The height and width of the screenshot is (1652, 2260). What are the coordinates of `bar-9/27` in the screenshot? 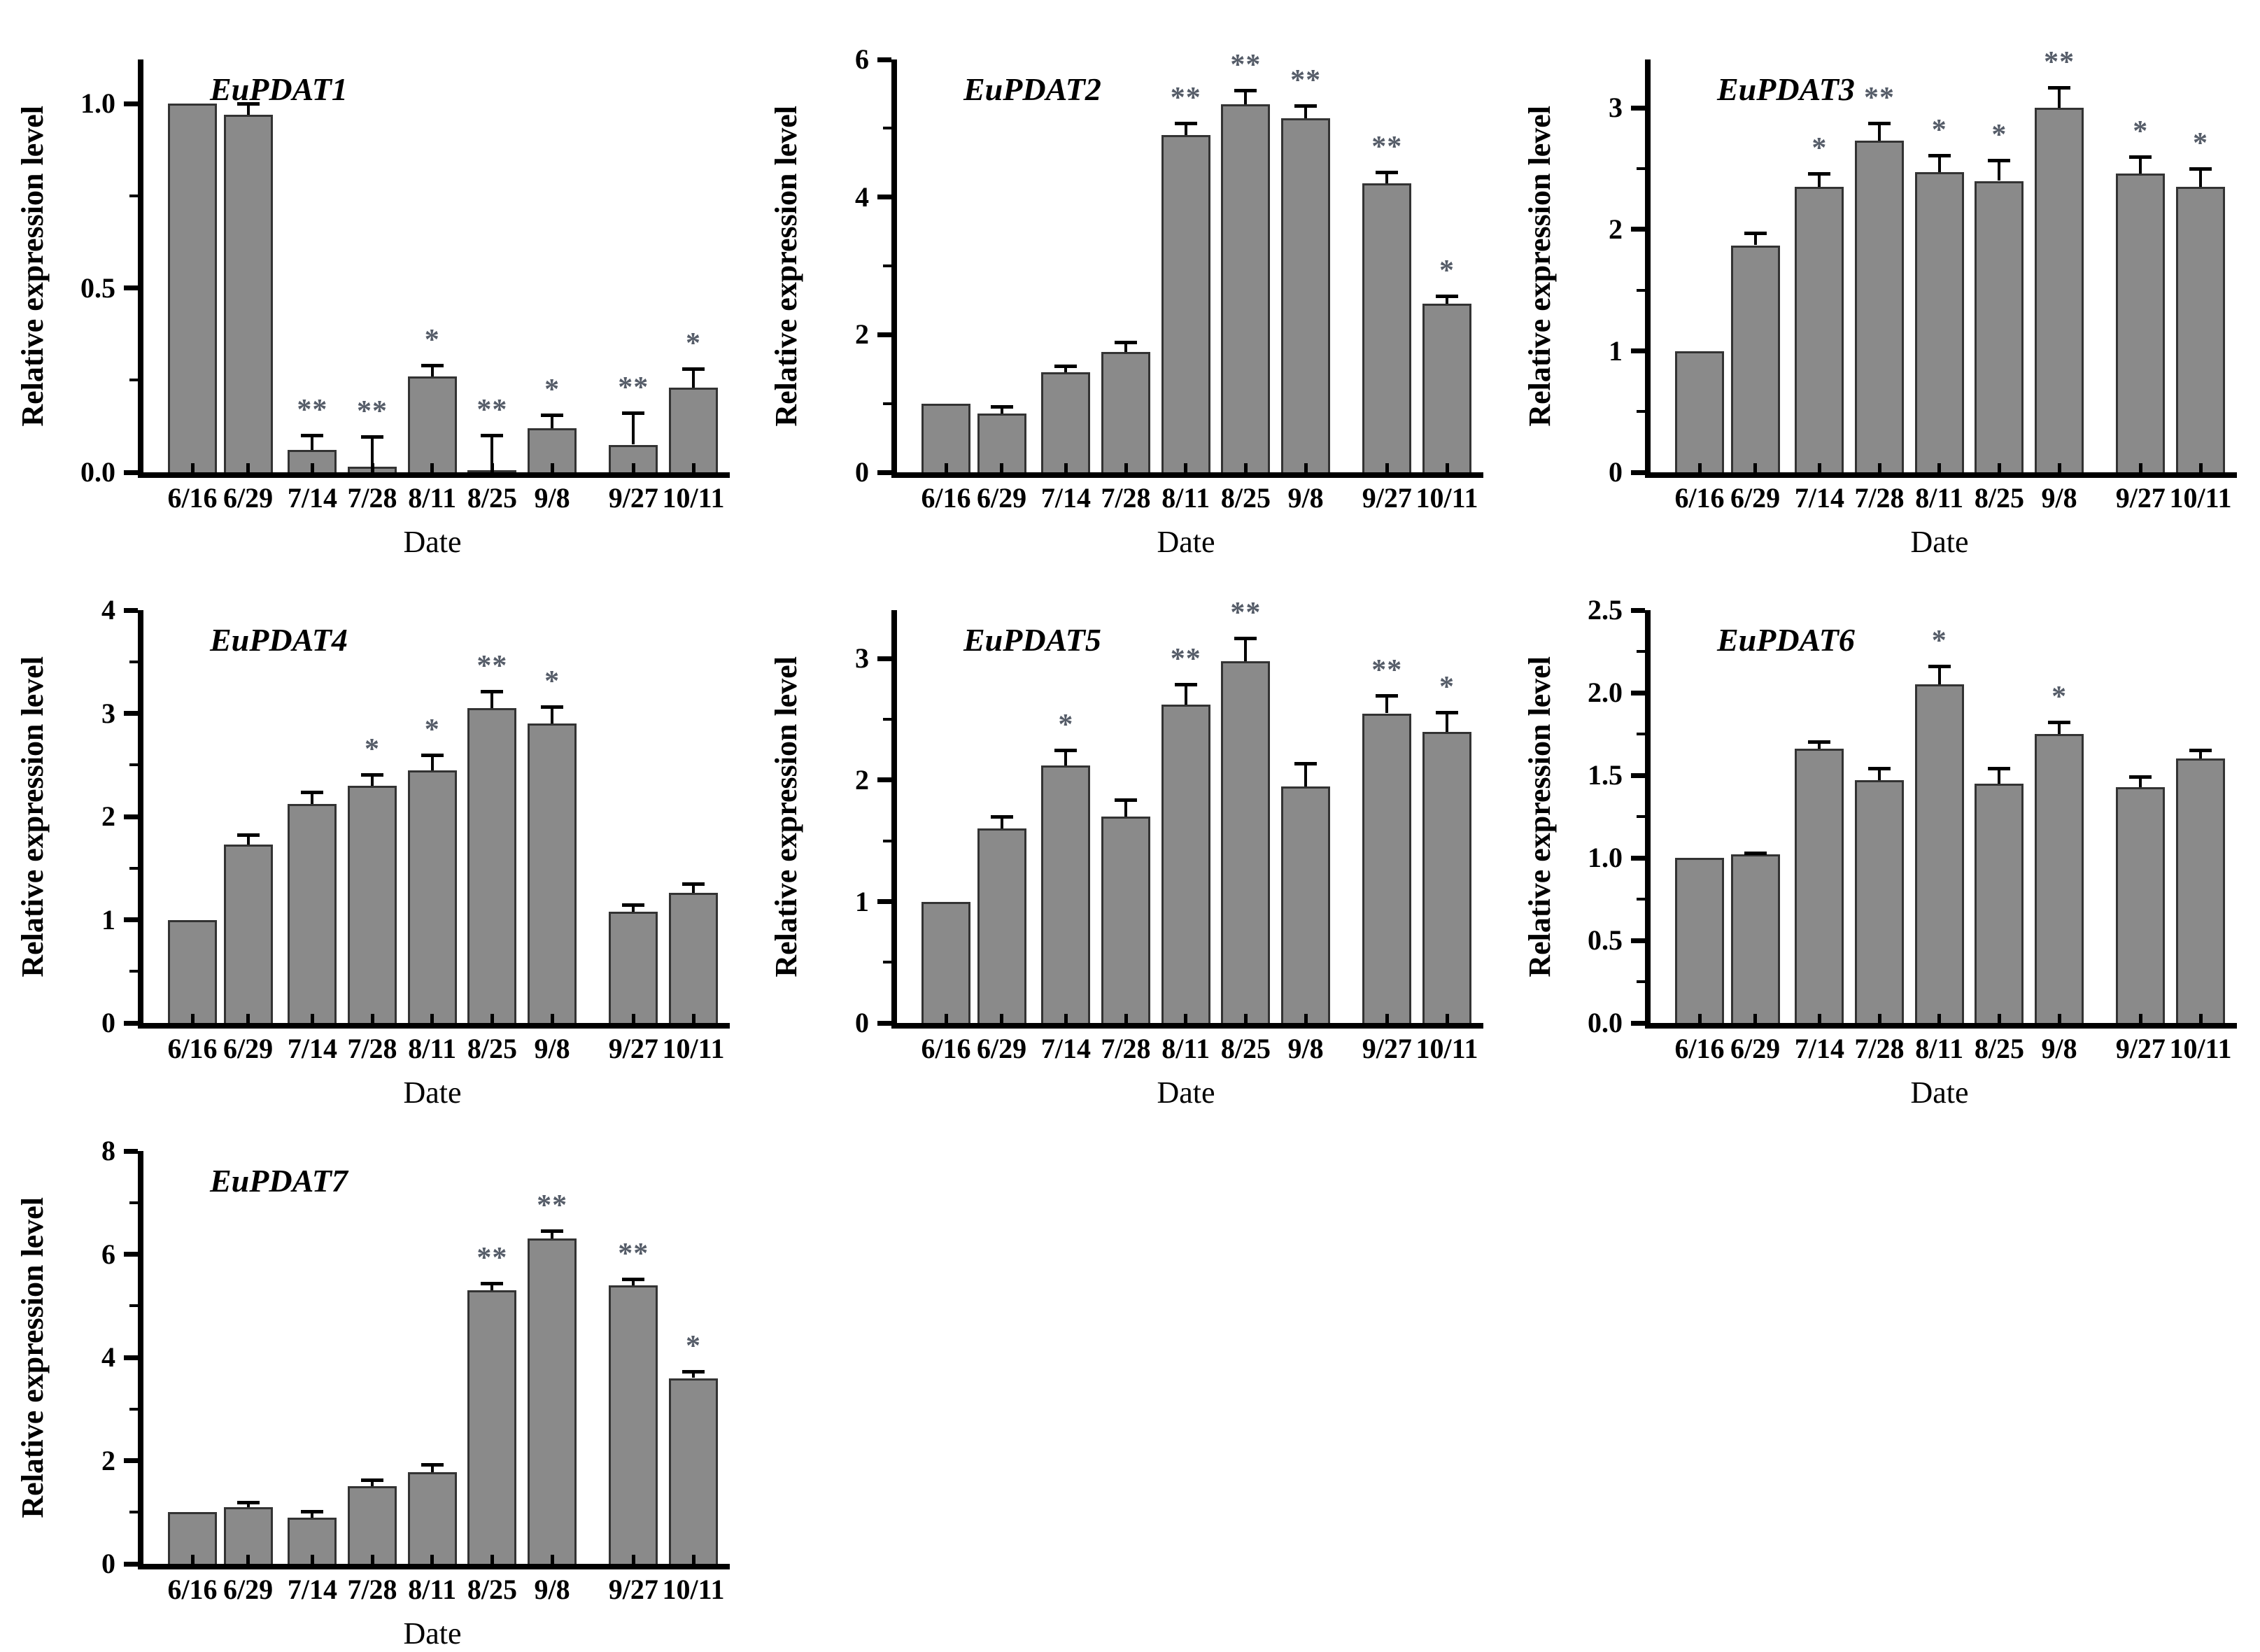 It's located at (1386, 868).